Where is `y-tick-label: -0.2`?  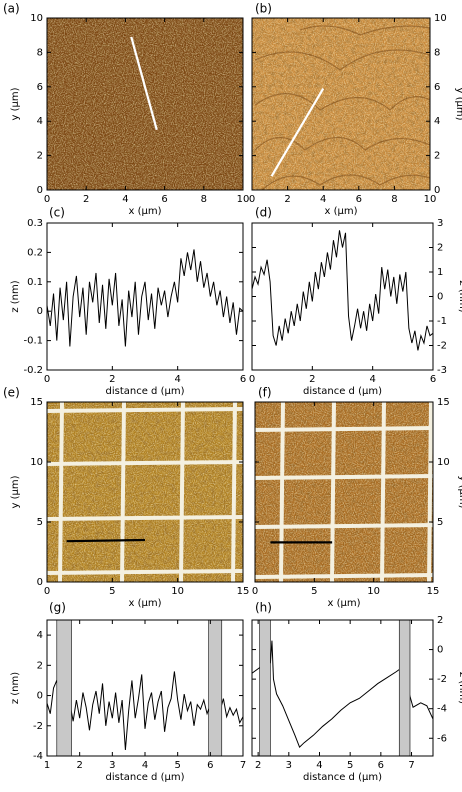
y-tick-label: -0.2 is located at coordinates (33, 370).